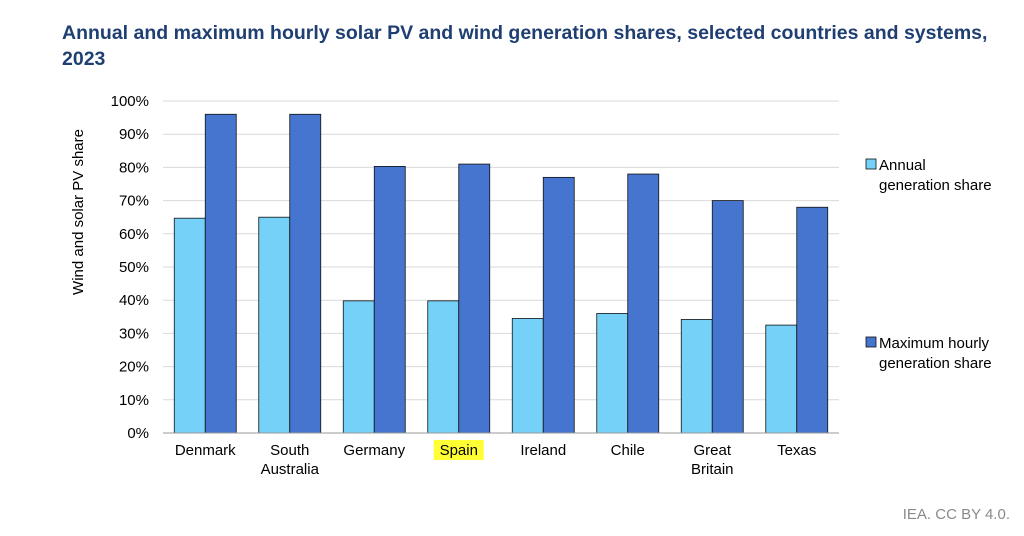  Describe the element at coordinates (134, 300) in the screenshot. I see `y-tick-label: 40%` at that location.